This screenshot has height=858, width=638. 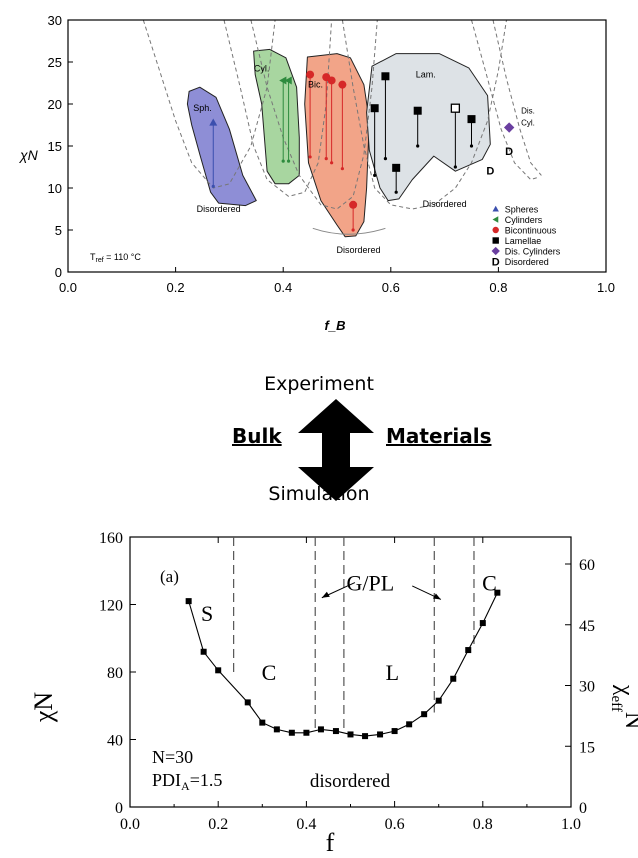 What do you see at coordinates (58, 230) in the screenshot?
I see `y-tick-label: 5` at bounding box center [58, 230].